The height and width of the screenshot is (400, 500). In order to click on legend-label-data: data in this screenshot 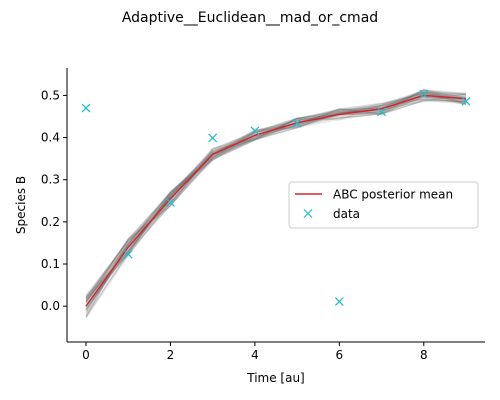, I will do `click(346, 214)`.